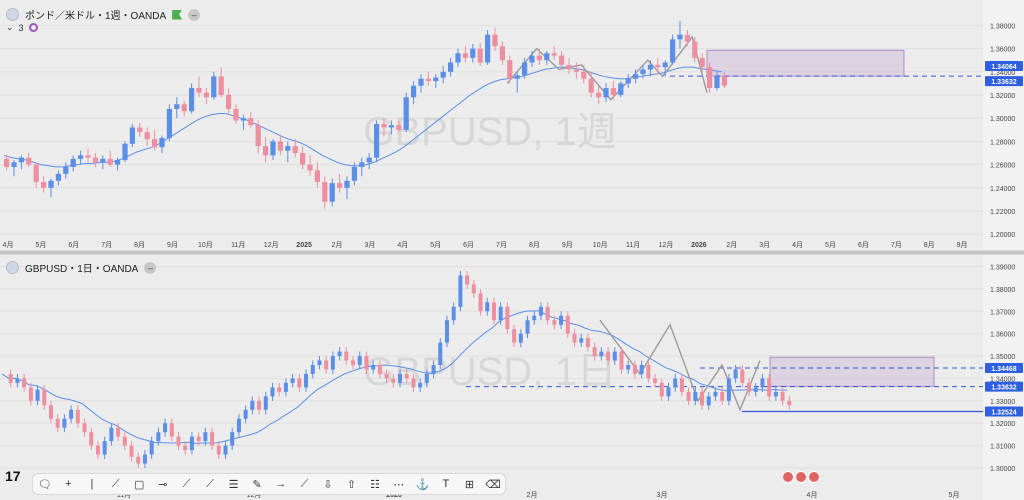 This screenshot has height=500, width=1024. What do you see at coordinates (22, 27) in the screenshot?
I see `indicators-toggle: ⌄ 3` at bounding box center [22, 27].